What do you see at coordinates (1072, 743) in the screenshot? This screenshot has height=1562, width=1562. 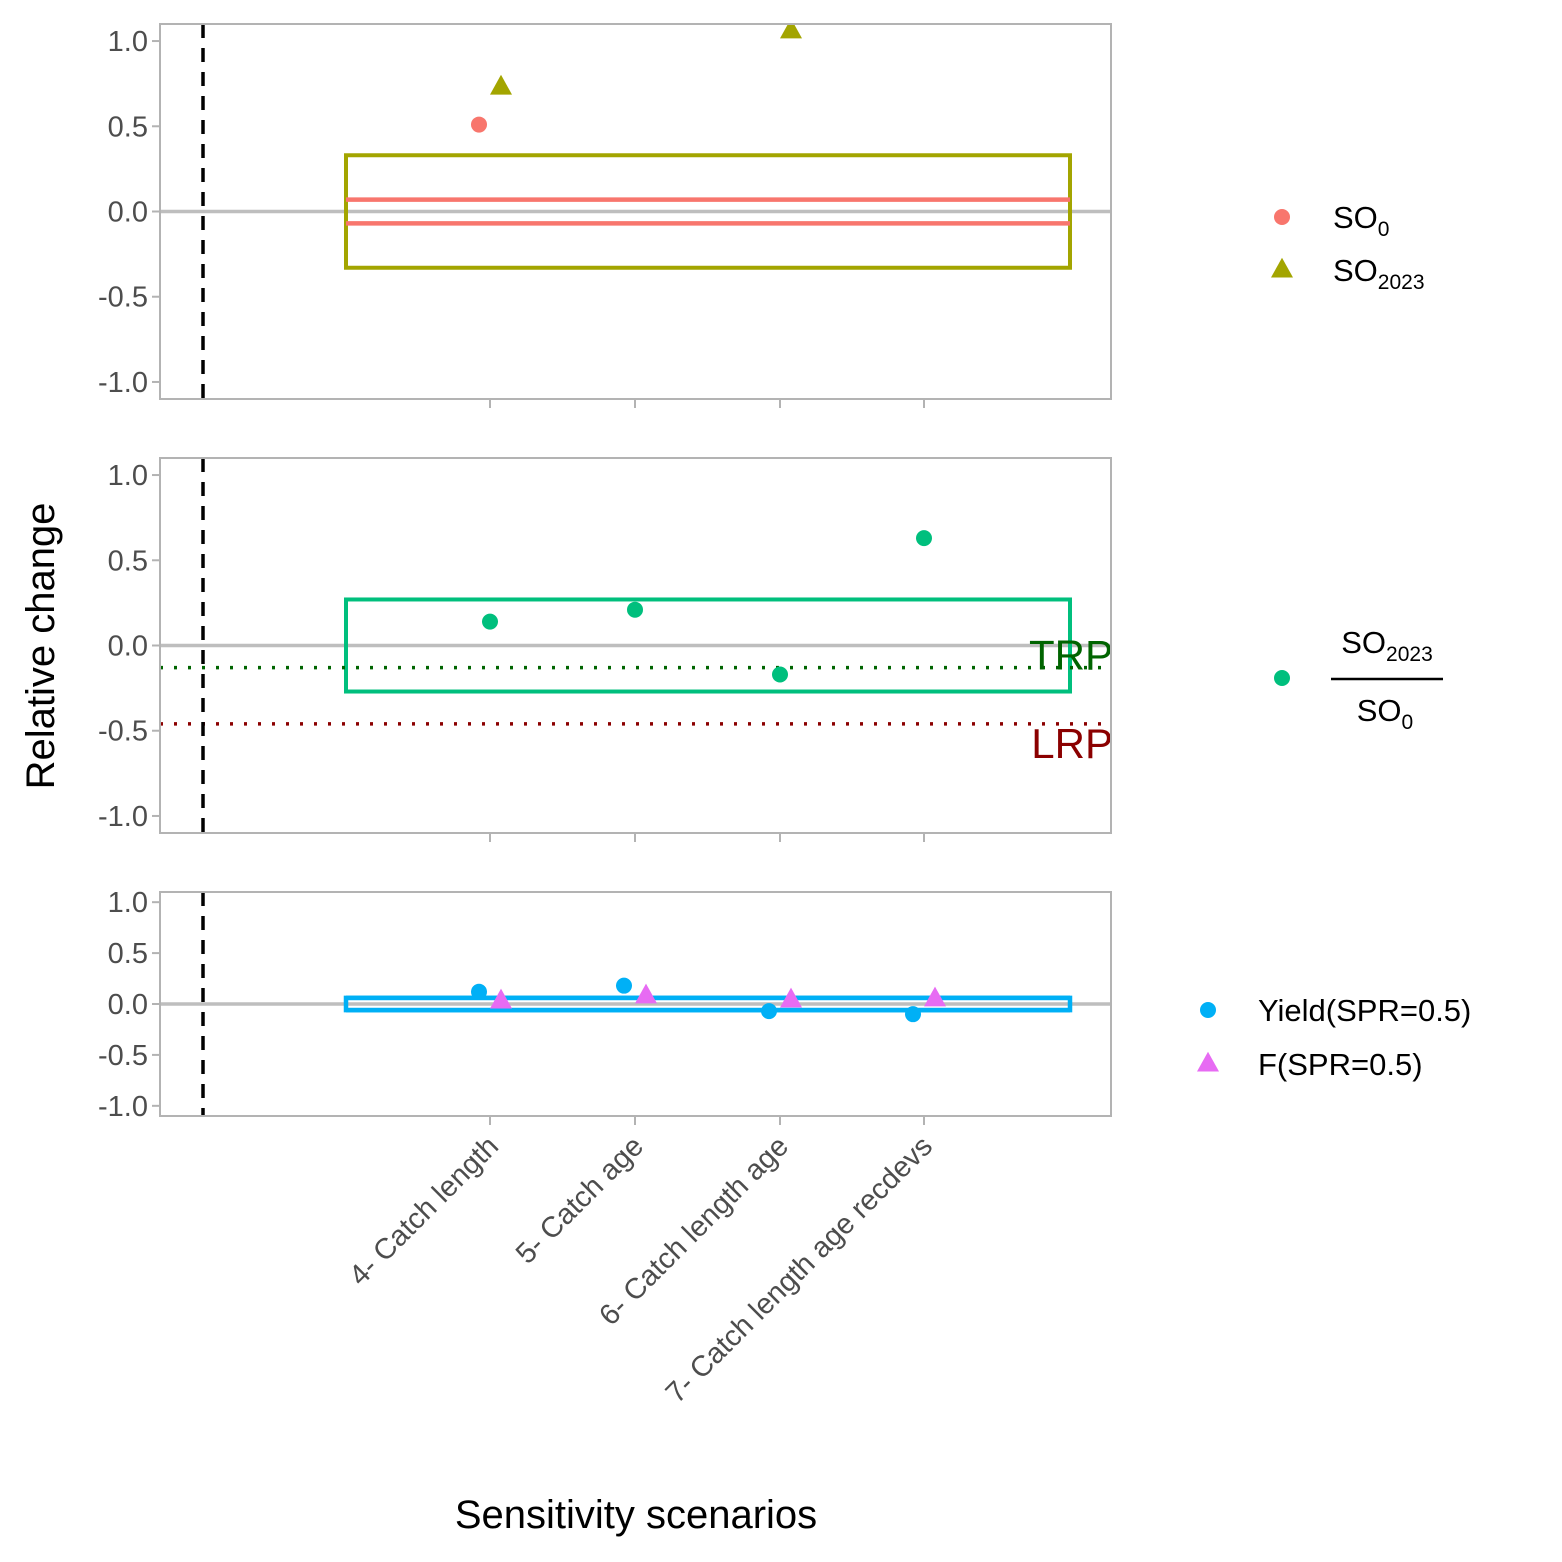 I see `reference-label-lrp: LRP` at bounding box center [1072, 743].